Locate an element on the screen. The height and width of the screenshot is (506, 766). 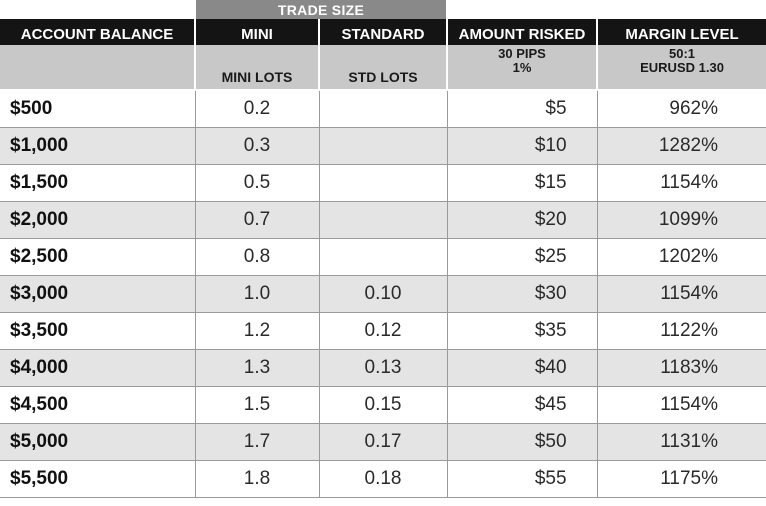
cell-mini-lots: 1.5 is located at coordinates (257, 405).